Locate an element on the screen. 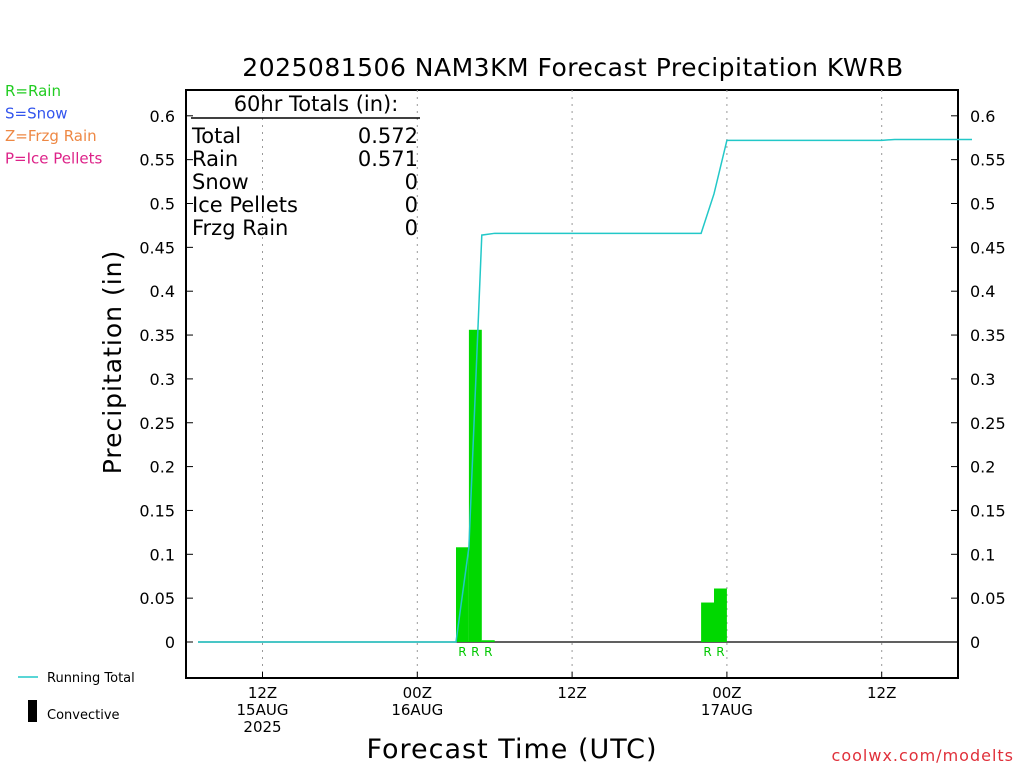  y-tick-label-right: 0.3 is located at coordinates (982, 379).